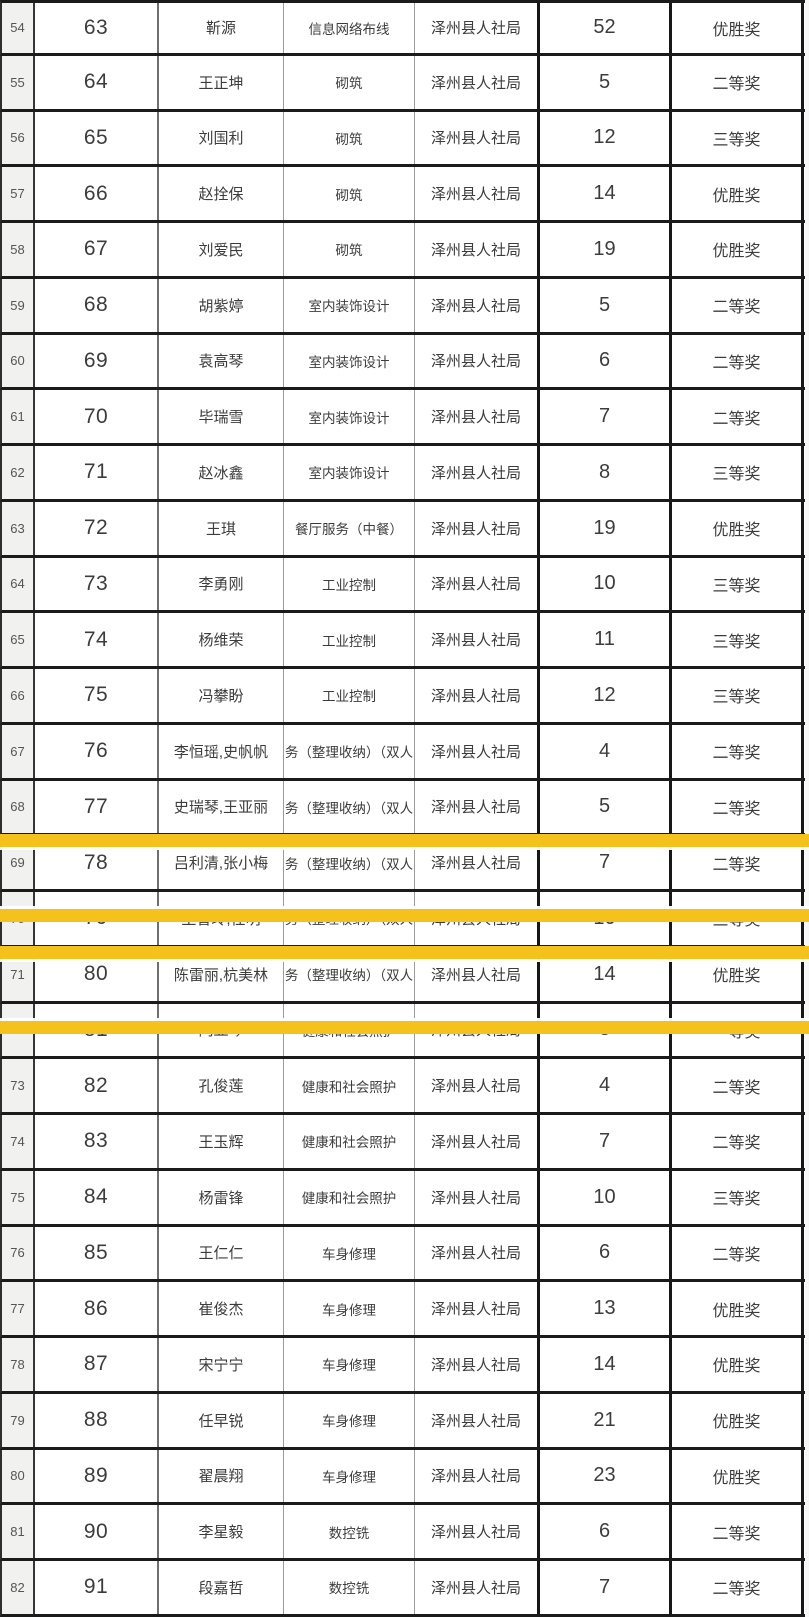 The width and height of the screenshot is (809, 1617). I want to click on score-cell: 11, so click(606, 639).